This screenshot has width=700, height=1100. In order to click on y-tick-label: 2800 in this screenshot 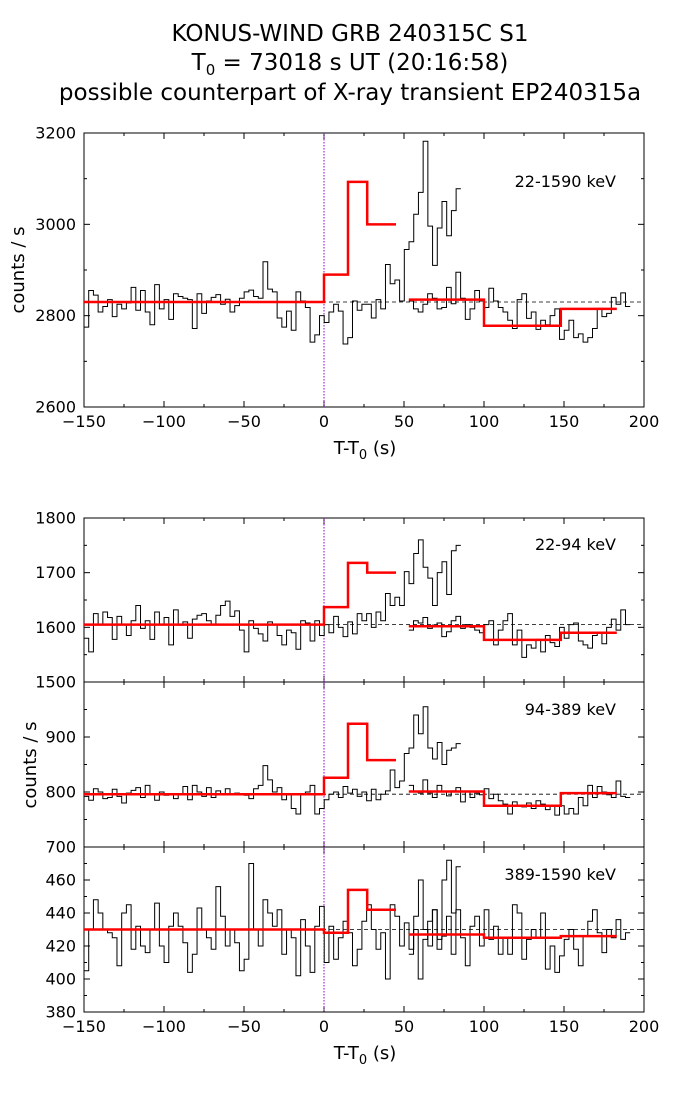, I will do `click(55, 315)`.